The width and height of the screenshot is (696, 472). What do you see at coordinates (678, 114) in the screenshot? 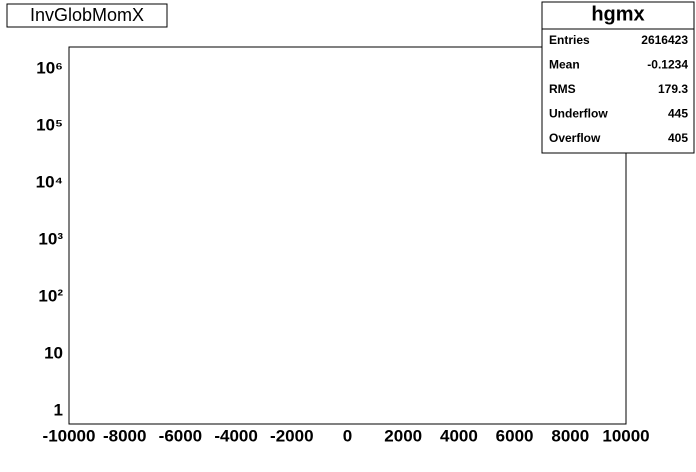
I see `stats-value: 445` at bounding box center [678, 114].